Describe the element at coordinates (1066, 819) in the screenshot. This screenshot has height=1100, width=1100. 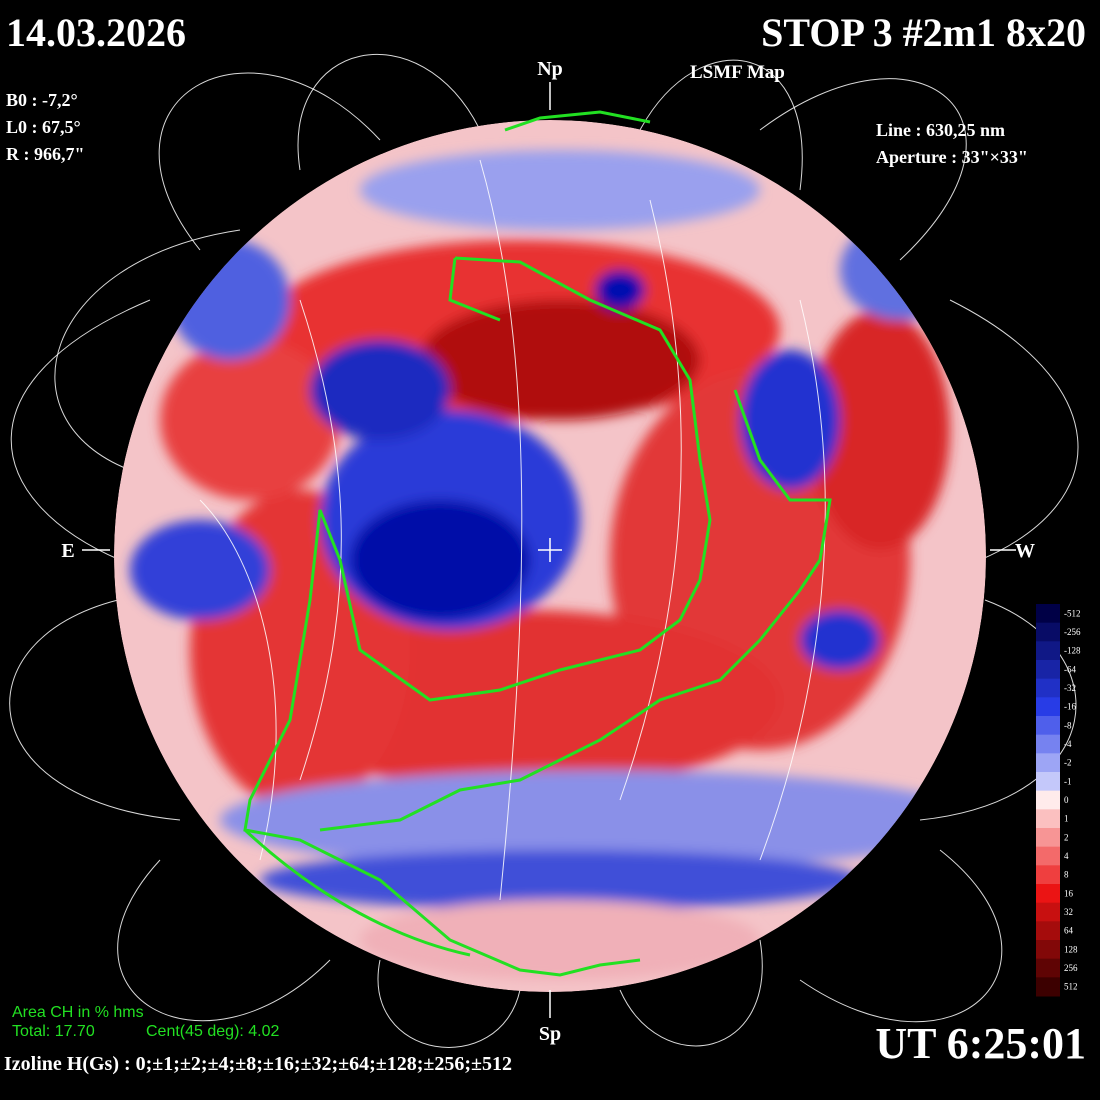
I see `colorbar-label: 1` at that location.